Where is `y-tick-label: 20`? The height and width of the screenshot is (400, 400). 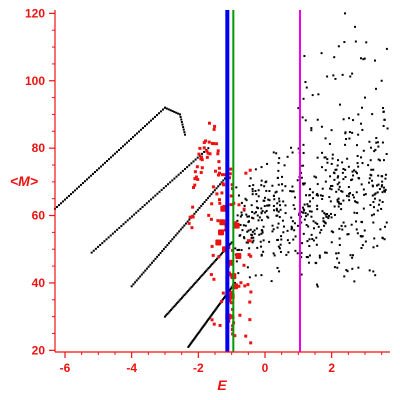
y-tick-label: 20 is located at coordinates (39, 350).